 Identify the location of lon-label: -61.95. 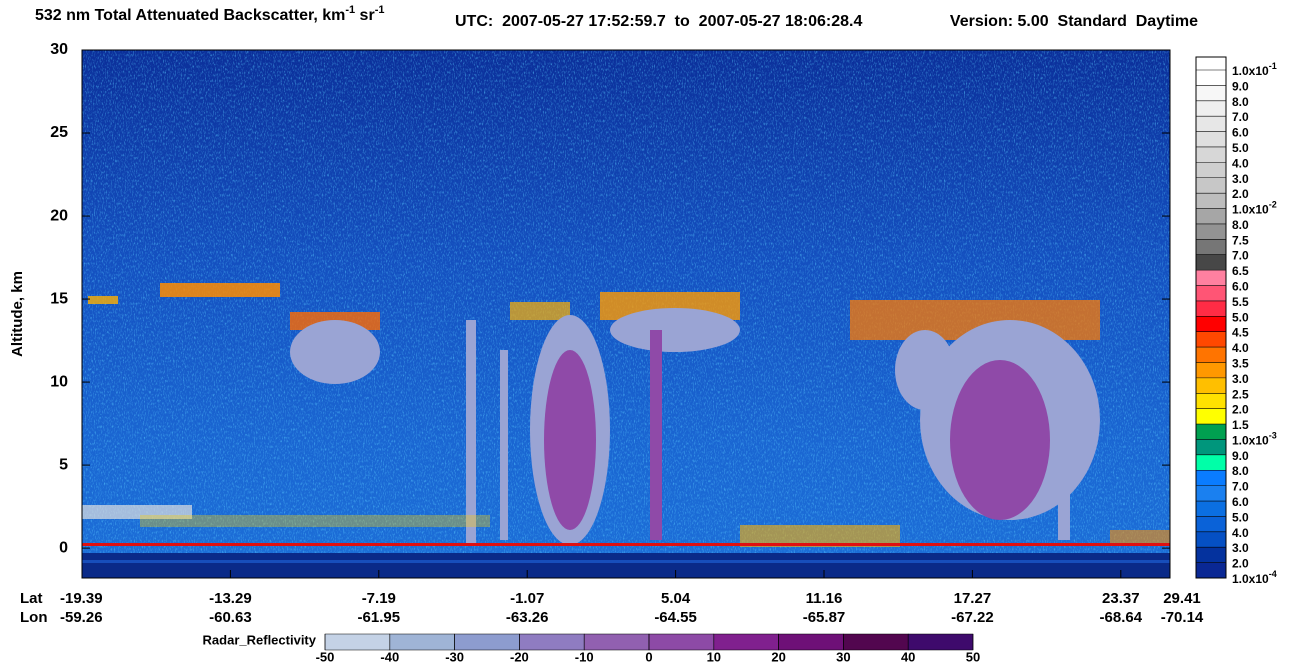
(379, 617).